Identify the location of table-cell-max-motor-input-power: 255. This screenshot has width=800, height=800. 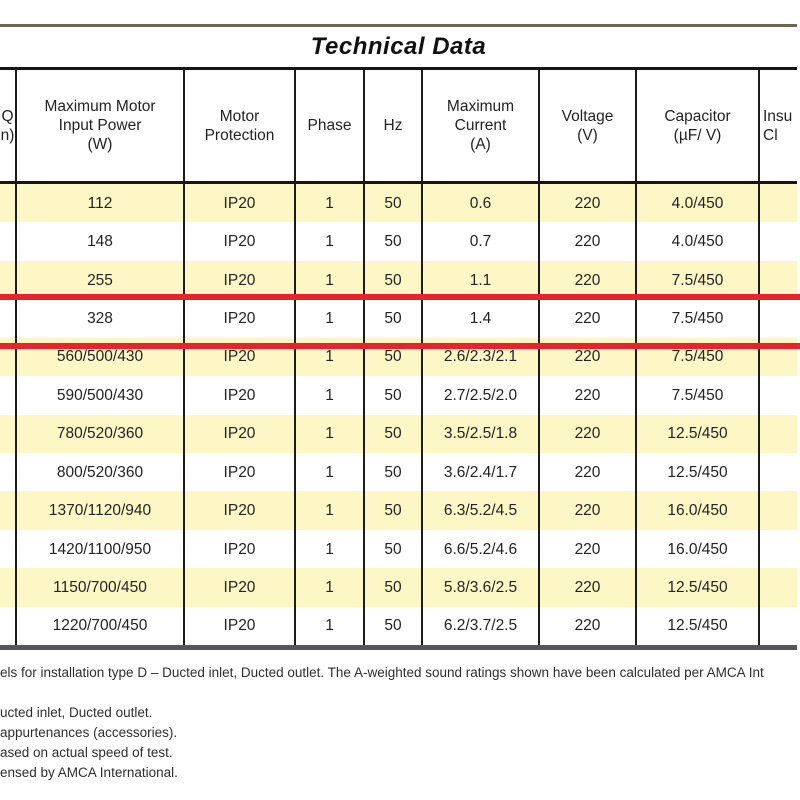
(101, 280).